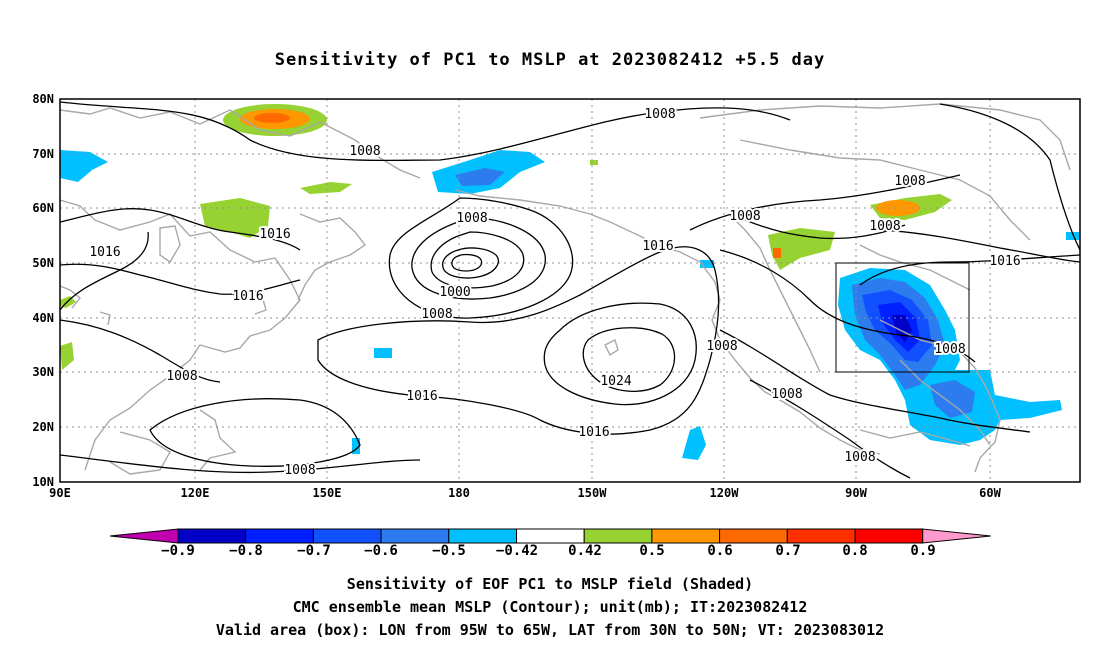  I want to click on contour-label: 1000, so click(454, 292).